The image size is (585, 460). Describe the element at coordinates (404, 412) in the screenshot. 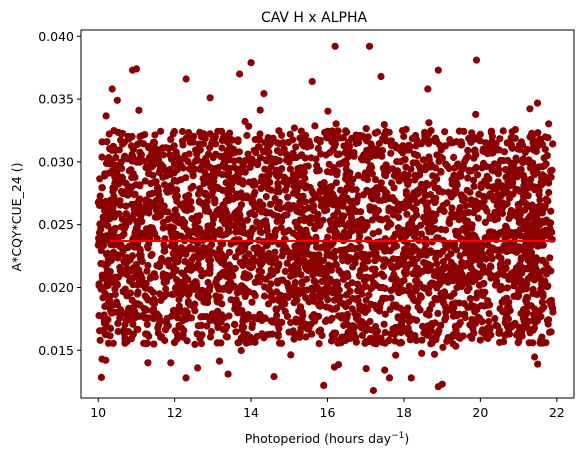

I see `x-tick-label: 18` at that location.